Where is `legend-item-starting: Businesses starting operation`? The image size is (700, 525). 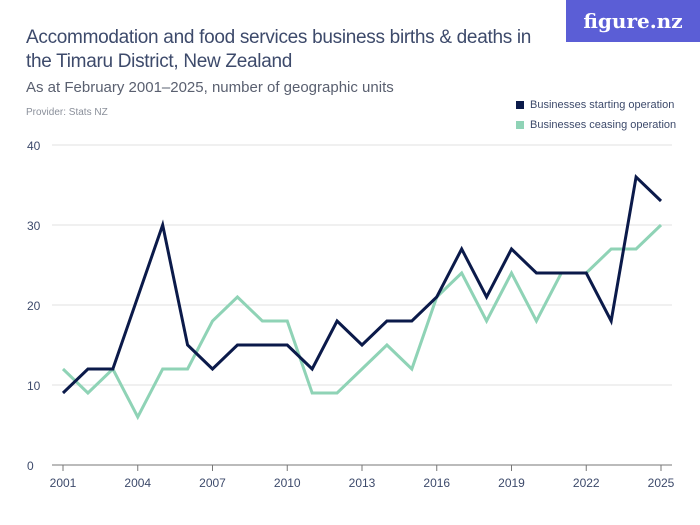 legend-item-starting: Businesses starting operation is located at coordinates (596, 105).